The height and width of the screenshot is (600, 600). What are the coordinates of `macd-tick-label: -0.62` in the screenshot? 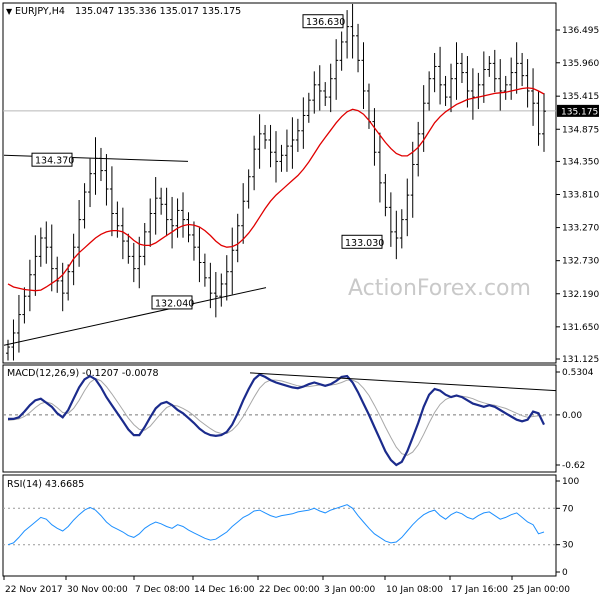 It's located at (573, 466).